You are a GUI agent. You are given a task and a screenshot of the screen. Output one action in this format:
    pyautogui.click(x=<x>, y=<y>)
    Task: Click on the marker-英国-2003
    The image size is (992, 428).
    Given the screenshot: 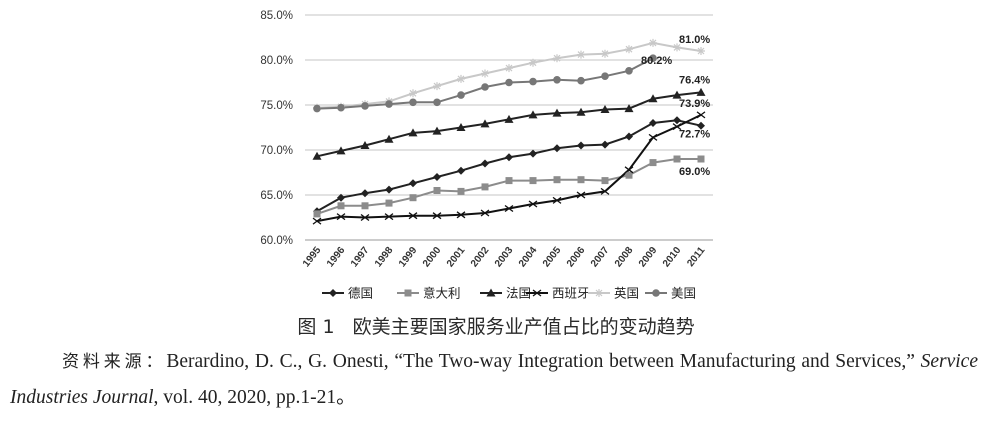 What is the action you would take?
    pyautogui.click(x=509, y=68)
    